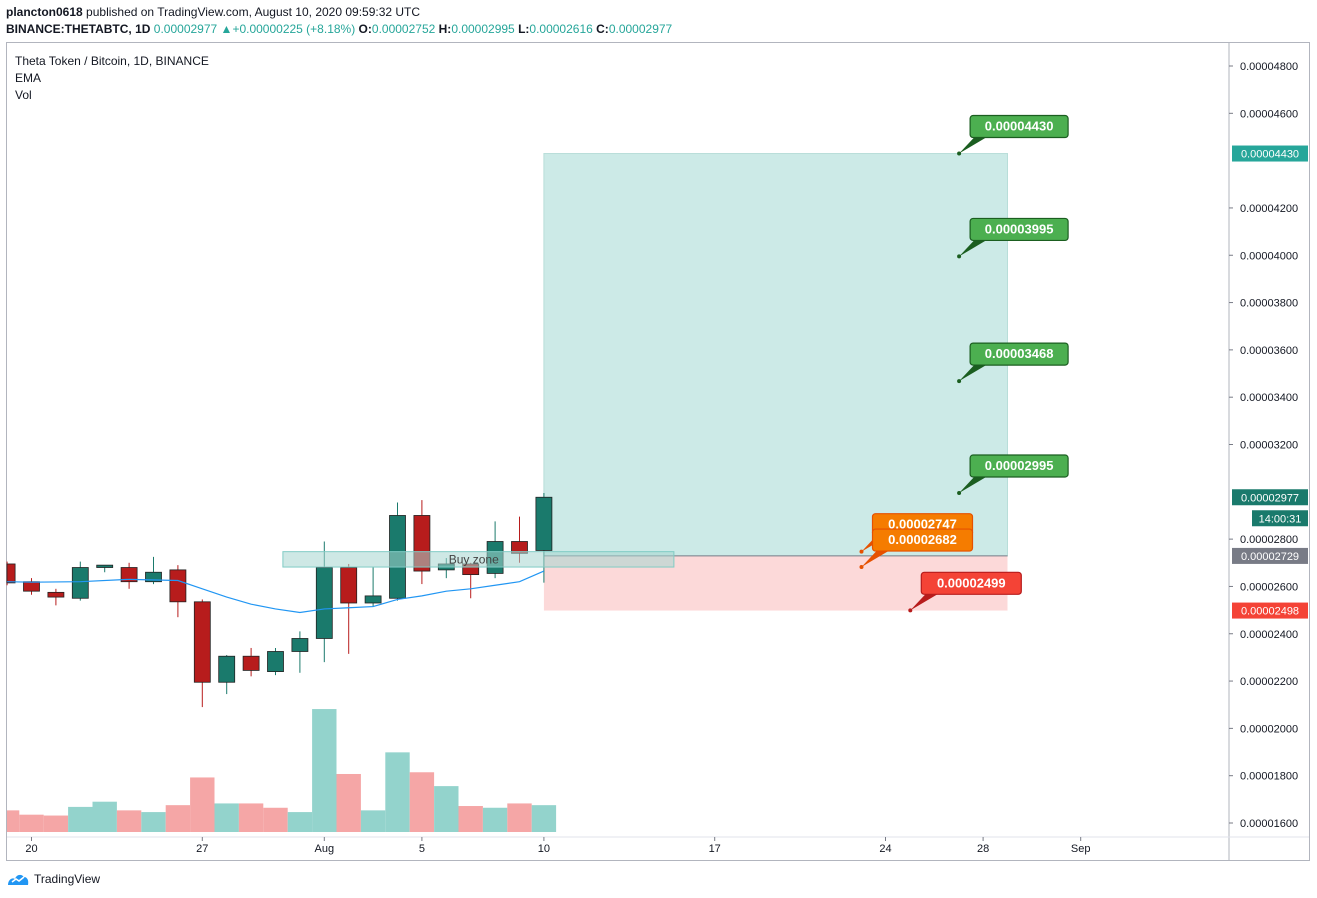  Describe the element at coordinates (885, 849) in the screenshot. I see `x-tick-label-6: 24` at that location.